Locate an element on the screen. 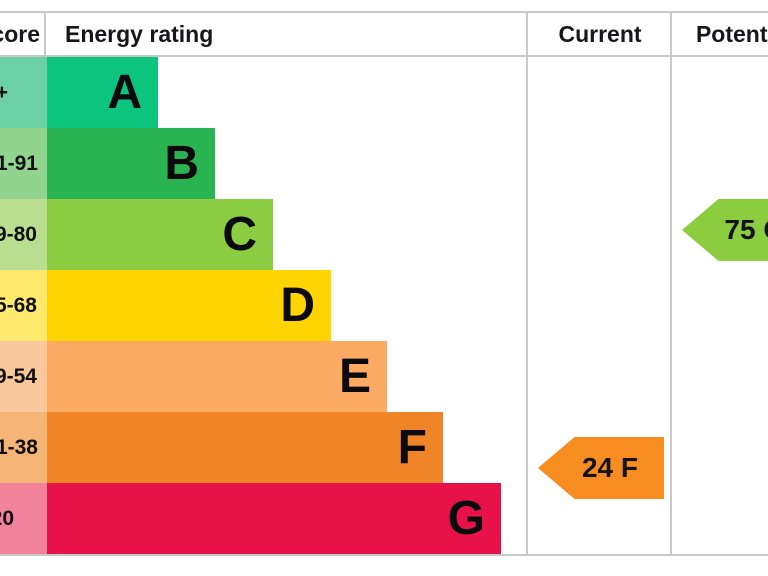  current-column-divider is located at coordinates (527, 283).